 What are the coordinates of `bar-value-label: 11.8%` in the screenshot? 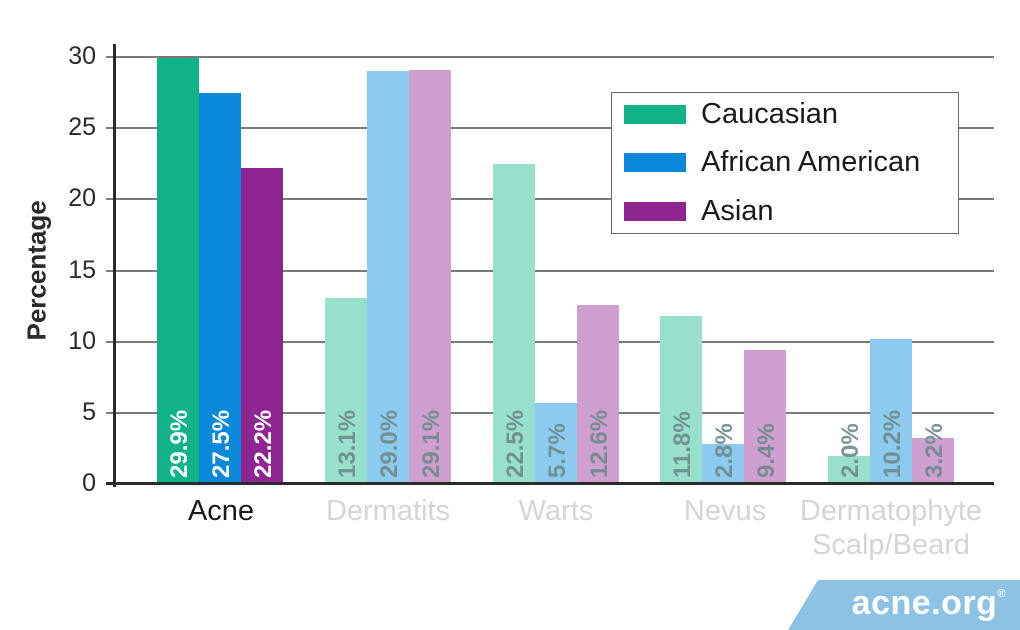 It's located at (682, 444).